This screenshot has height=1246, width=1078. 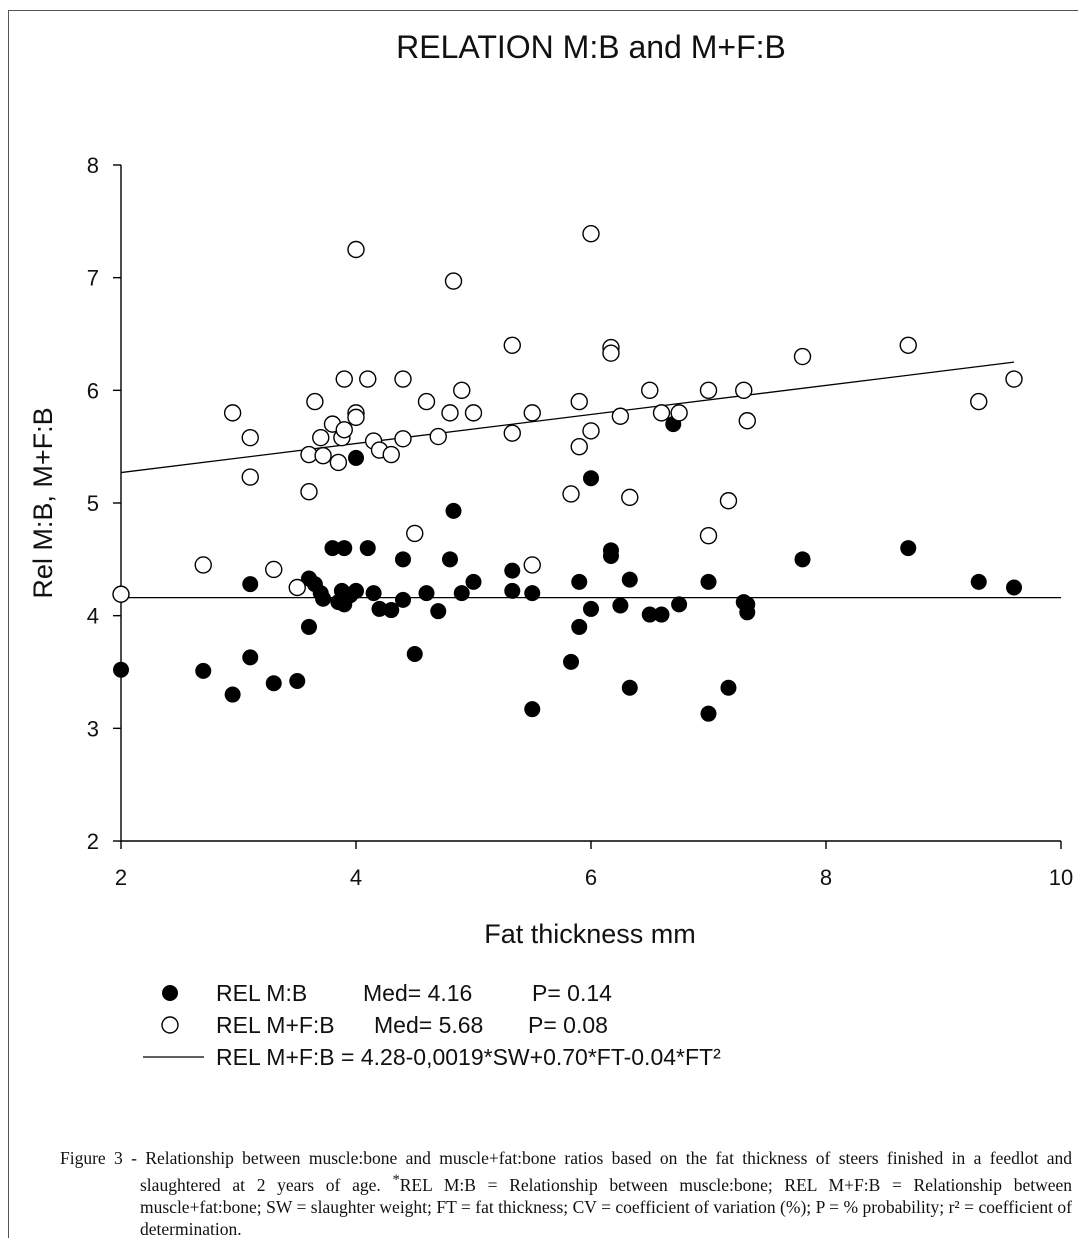 What do you see at coordinates (568, 1025) in the screenshot?
I see `legend-p-rel-mfb: P= 0.08` at bounding box center [568, 1025].